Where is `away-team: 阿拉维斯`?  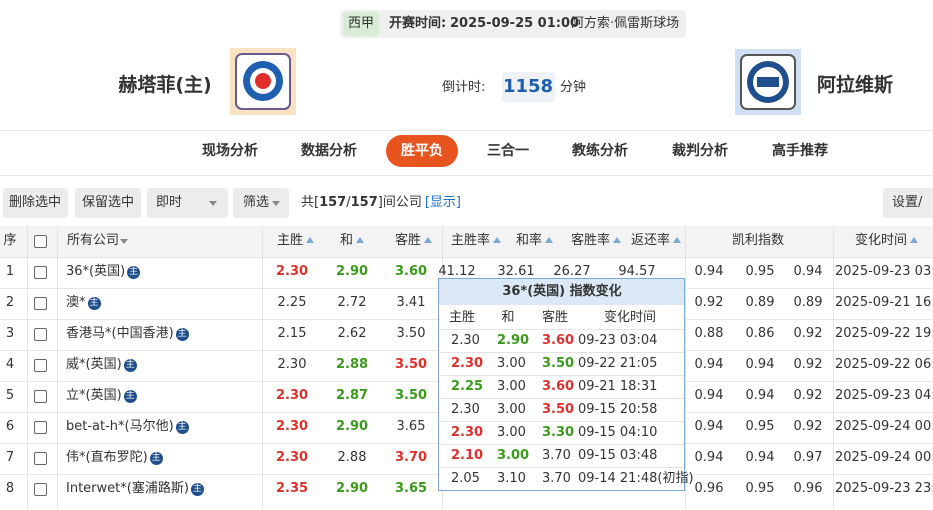 away-team: 阿拉维斯 is located at coordinates (855, 85).